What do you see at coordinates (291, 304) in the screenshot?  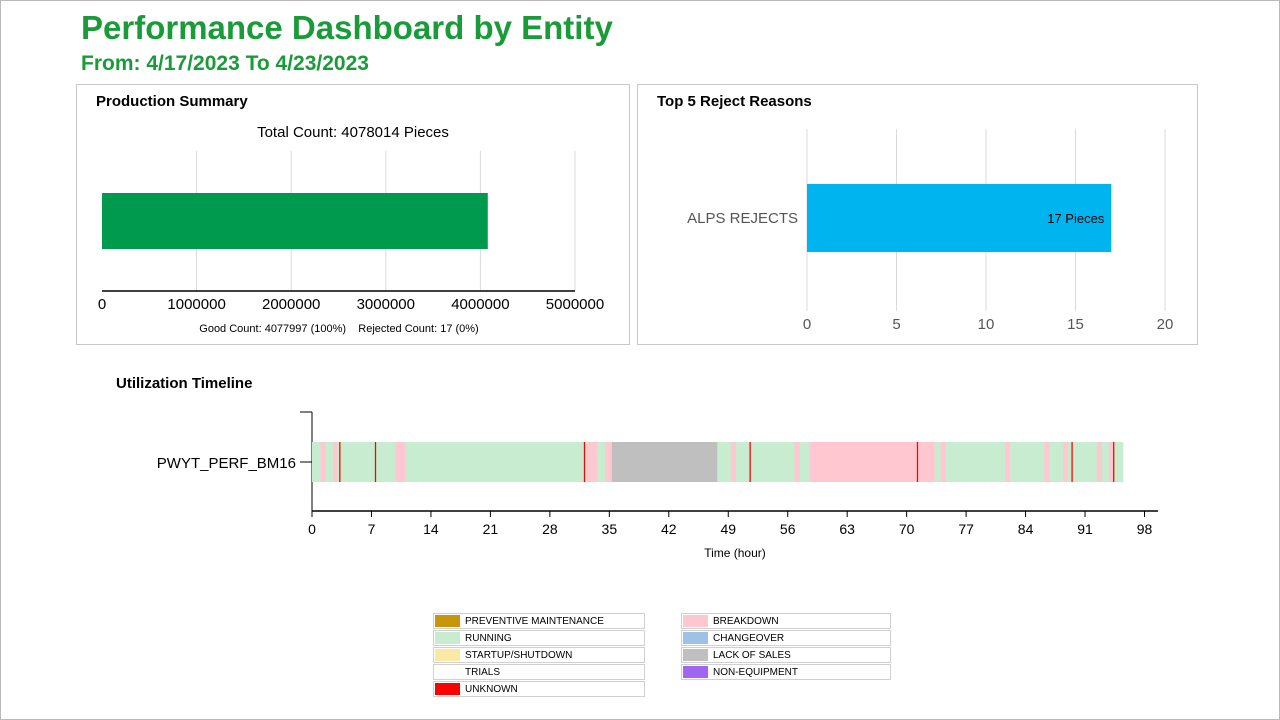 I see `x-tick-label: 2000000` at bounding box center [291, 304].